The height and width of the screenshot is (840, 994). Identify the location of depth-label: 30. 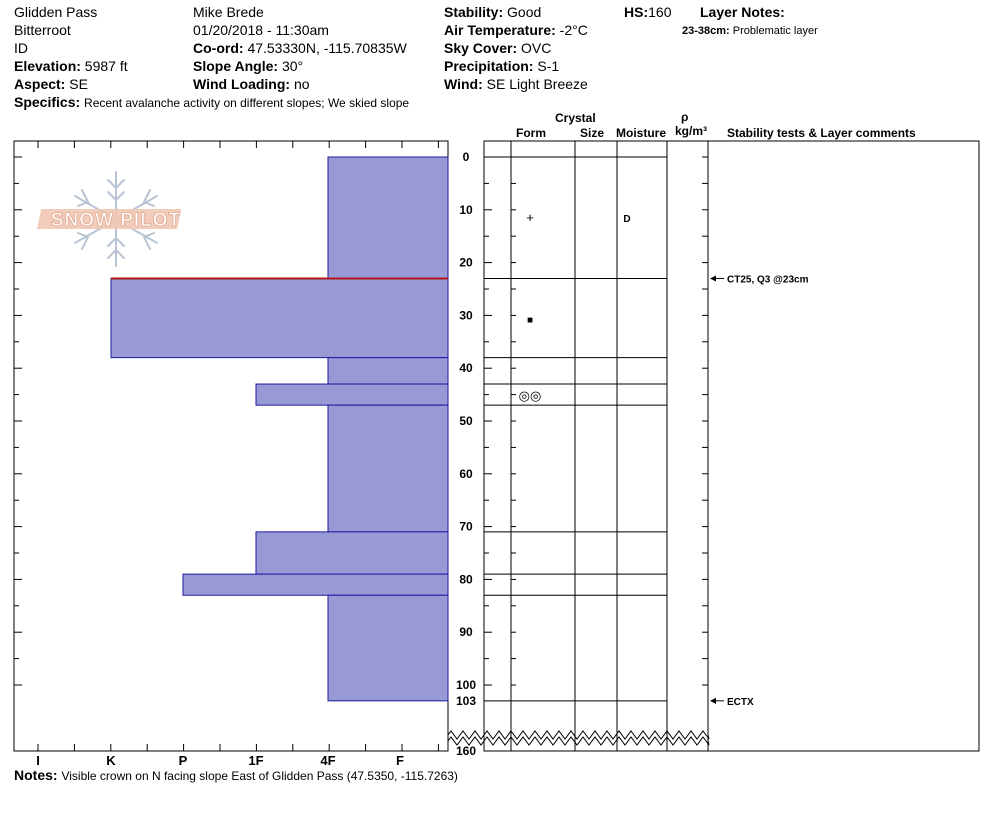
(466, 315).